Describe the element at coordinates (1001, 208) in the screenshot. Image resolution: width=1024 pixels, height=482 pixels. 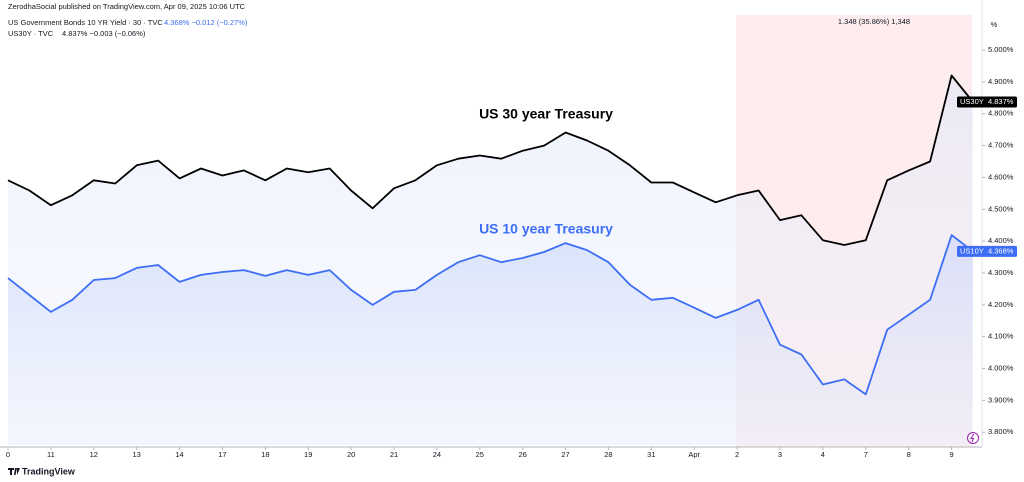
I see `y-tick-label: 4.500%` at that location.